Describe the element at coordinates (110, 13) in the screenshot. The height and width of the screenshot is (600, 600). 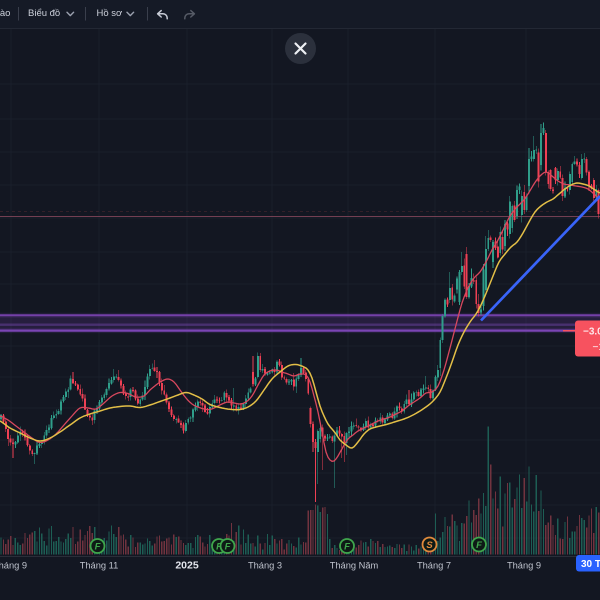
I see `svg-text: Hồ sơ` at that location.